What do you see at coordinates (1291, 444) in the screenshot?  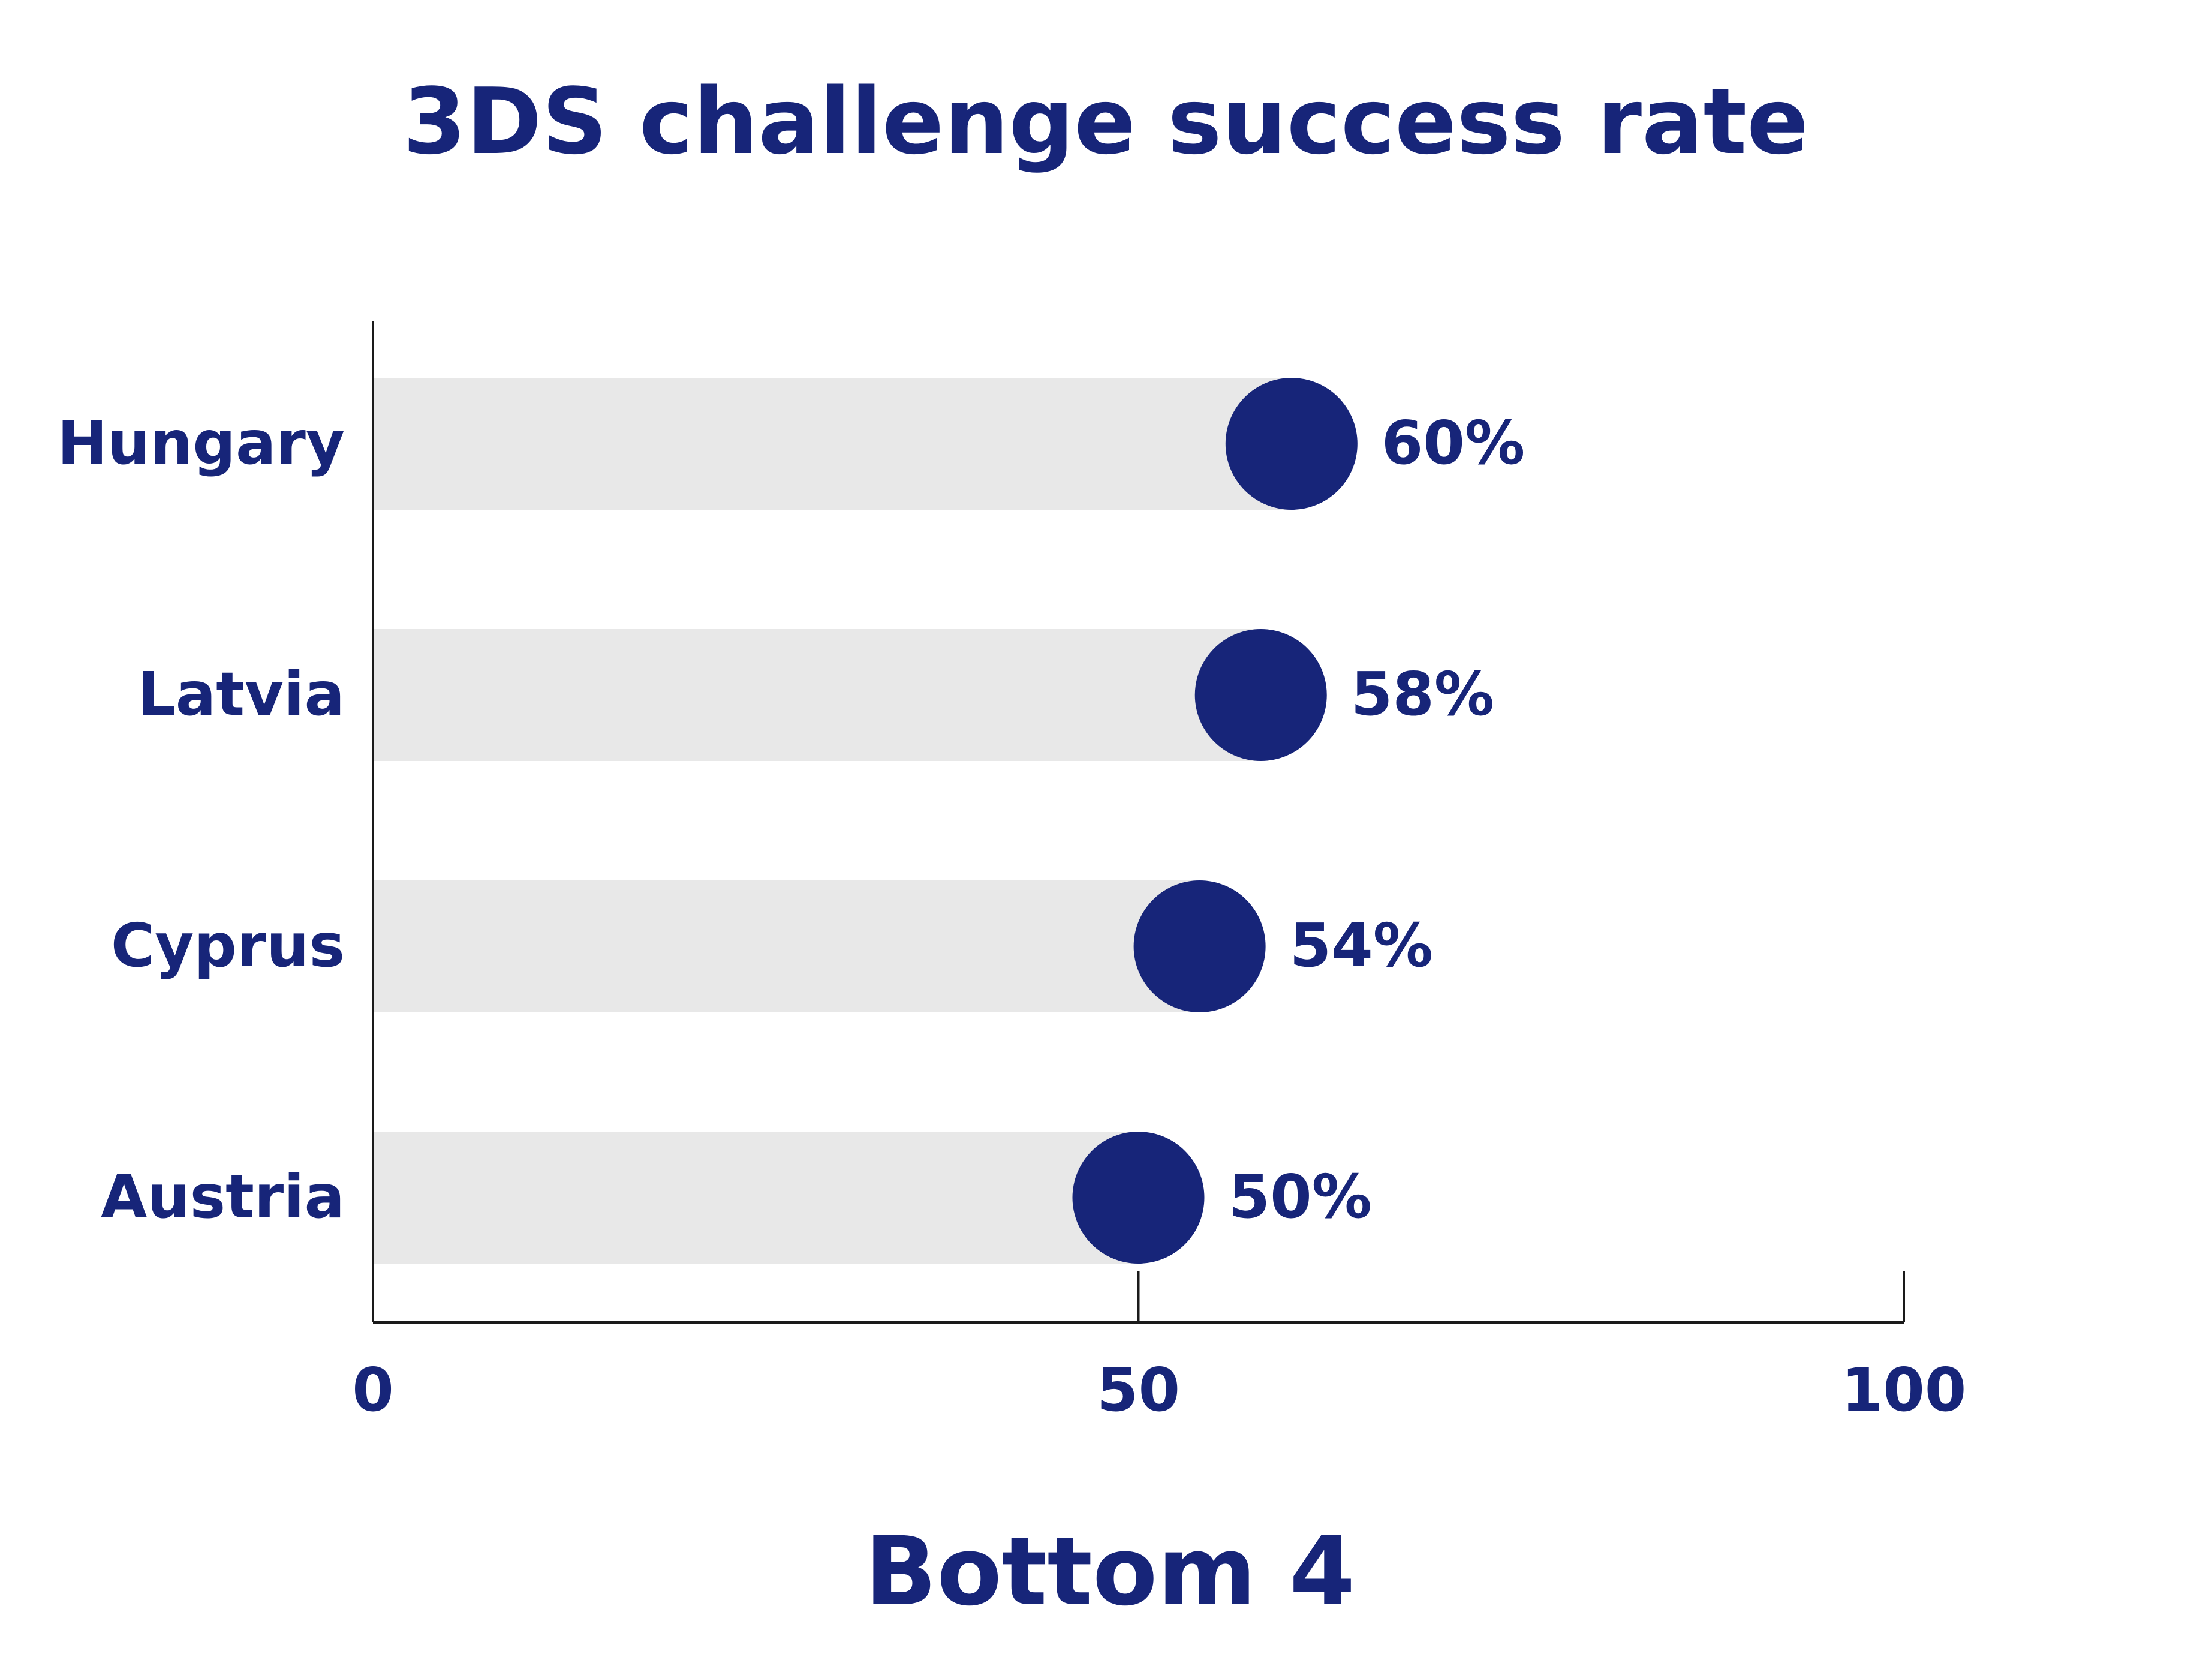 I see `marker-hungary` at bounding box center [1291, 444].